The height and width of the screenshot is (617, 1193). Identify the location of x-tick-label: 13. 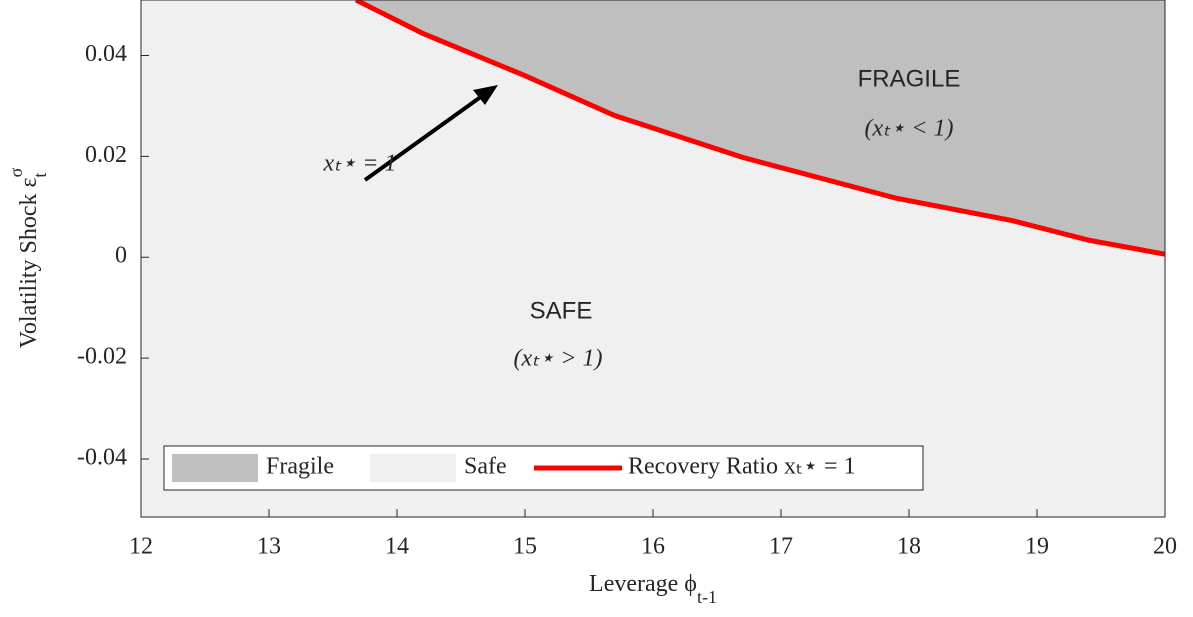
(269, 547).